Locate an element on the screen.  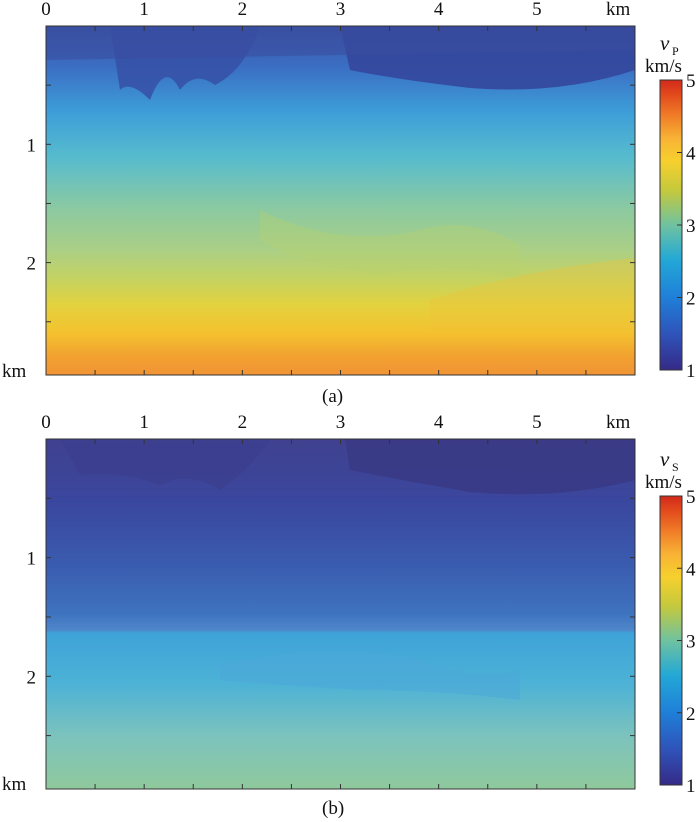
panel-a-y-unit: km is located at coordinates (14, 371).